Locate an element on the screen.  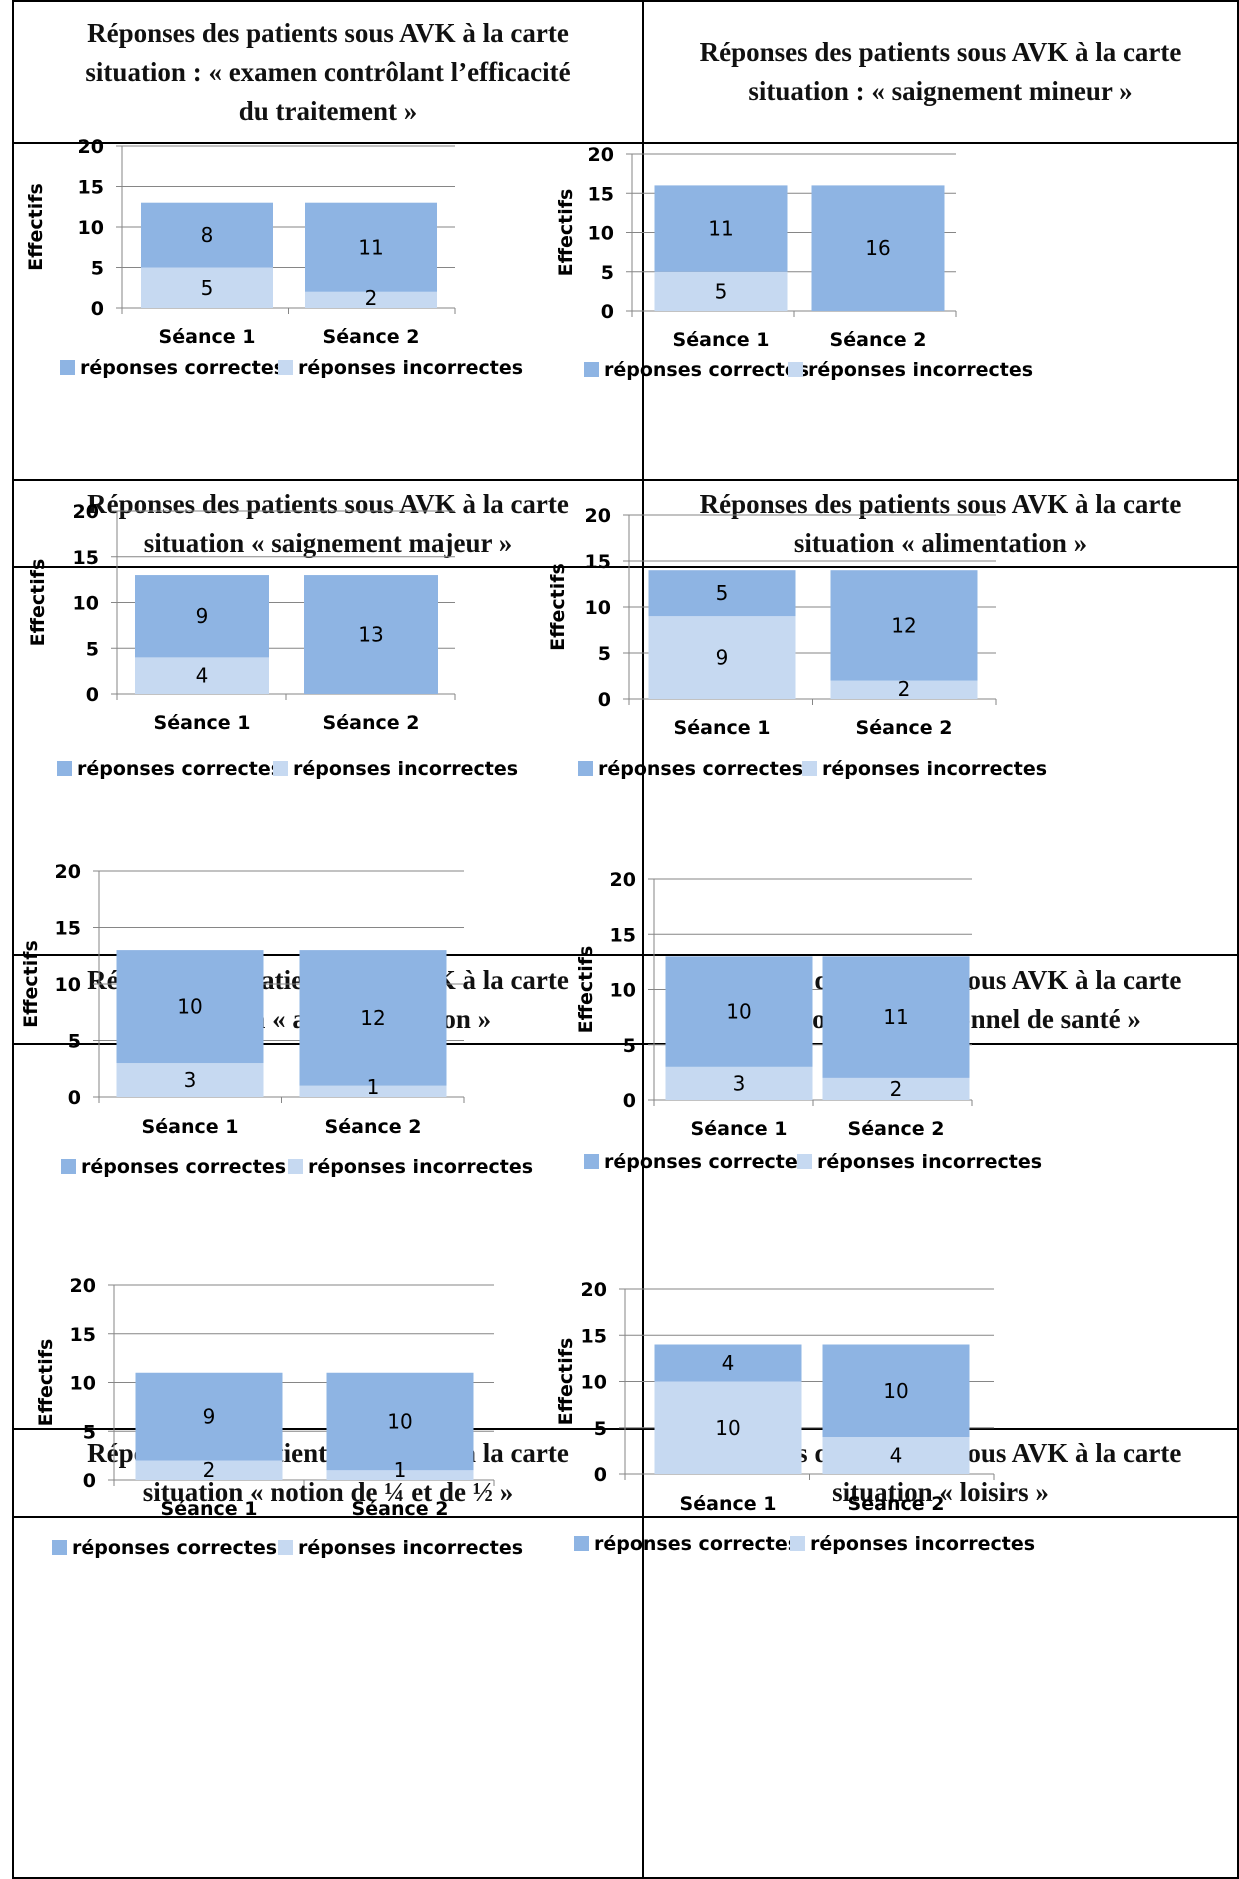
data-label-correct: 12 is located at coordinates (903, 625).